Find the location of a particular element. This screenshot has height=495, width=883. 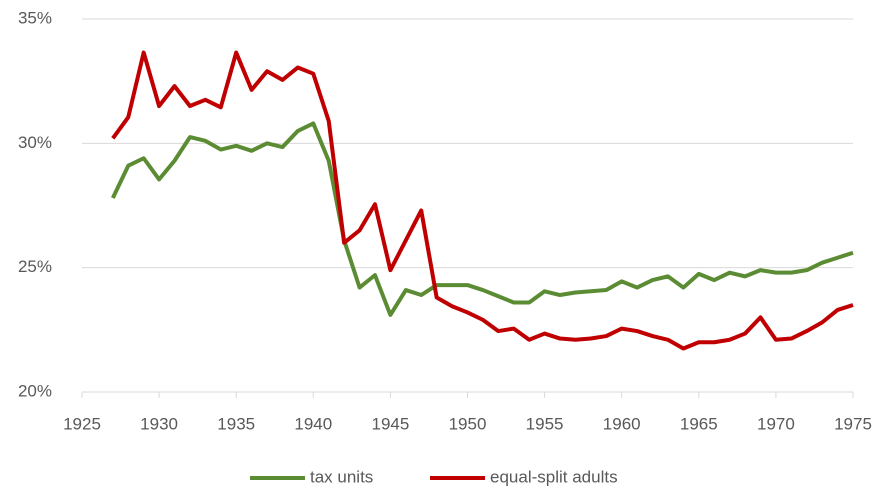

x-tick-label: 1930 is located at coordinates (159, 423).